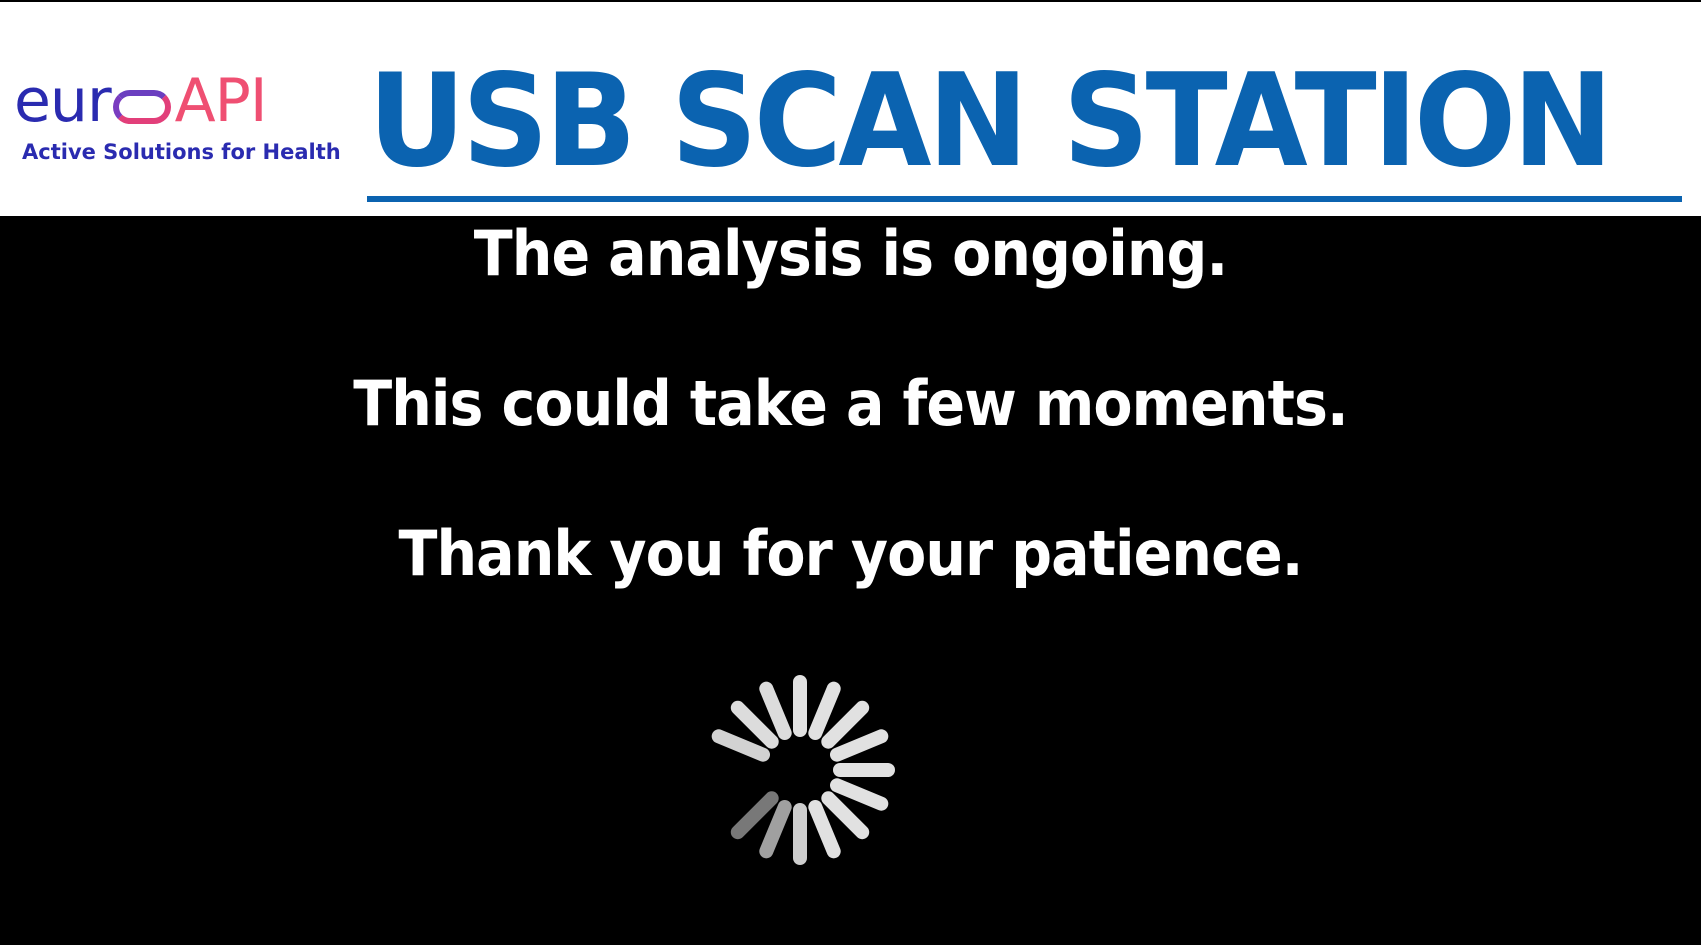 This screenshot has height=945, width=1701. I want to click on status-message-thanks: Thank you for your patience., so click(850, 553).